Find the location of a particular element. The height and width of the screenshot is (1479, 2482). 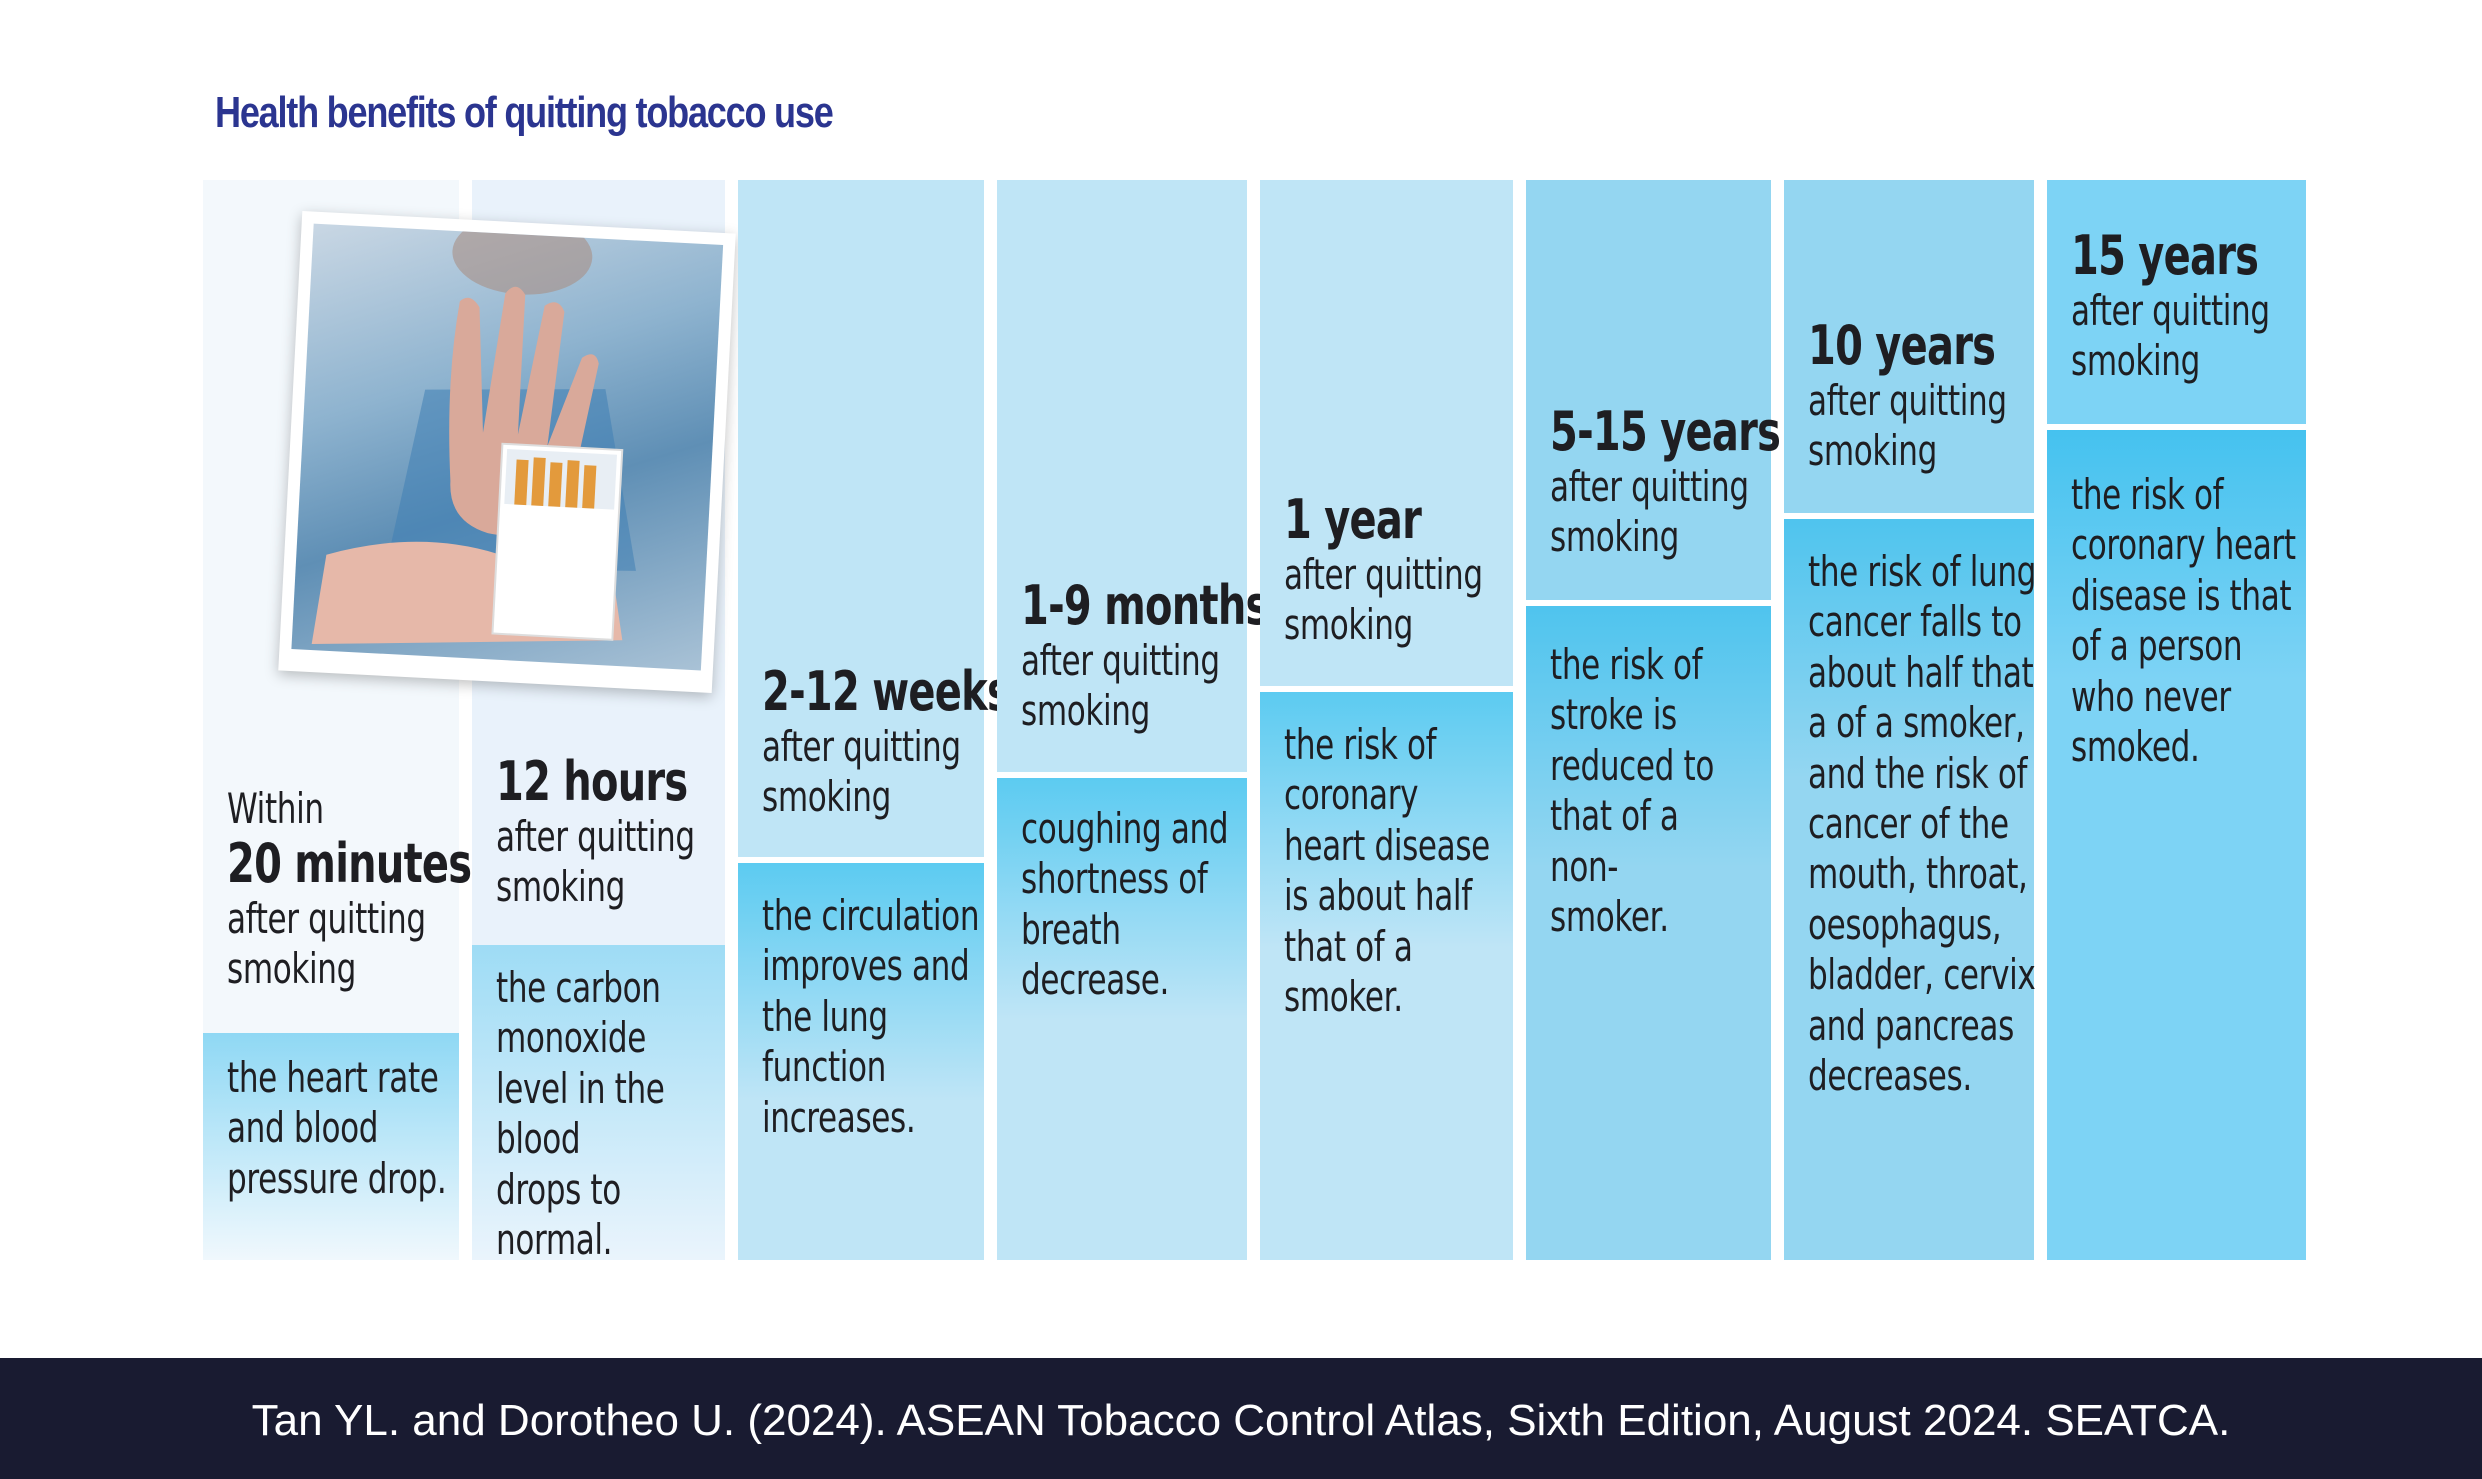

period-label: 5-15 years is located at coordinates (1665, 431).